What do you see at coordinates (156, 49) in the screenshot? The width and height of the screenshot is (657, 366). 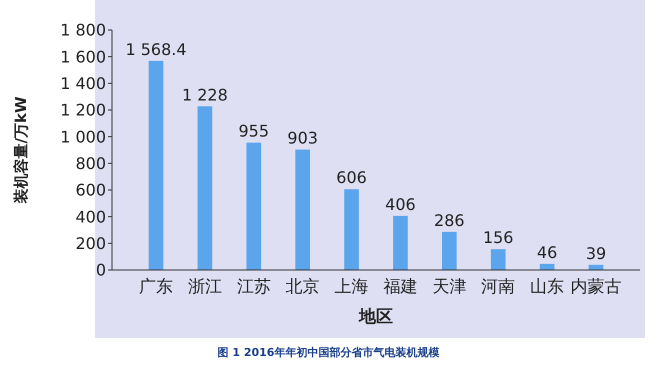 I see `data-label: 1 568.4` at bounding box center [156, 49].